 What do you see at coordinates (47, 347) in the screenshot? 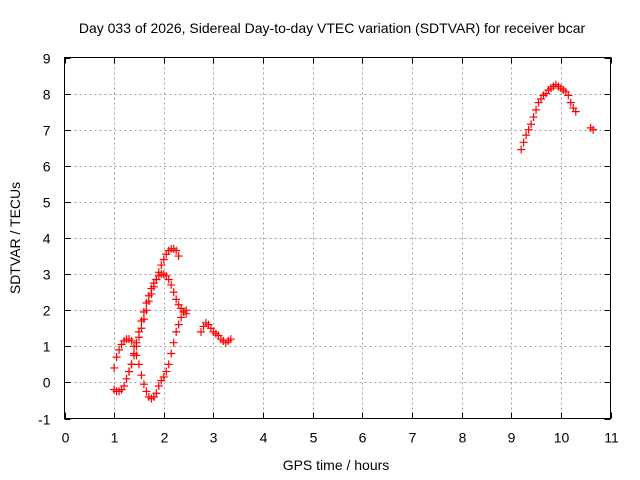
I see `y-tick-label: 1` at bounding box center [47, 347].